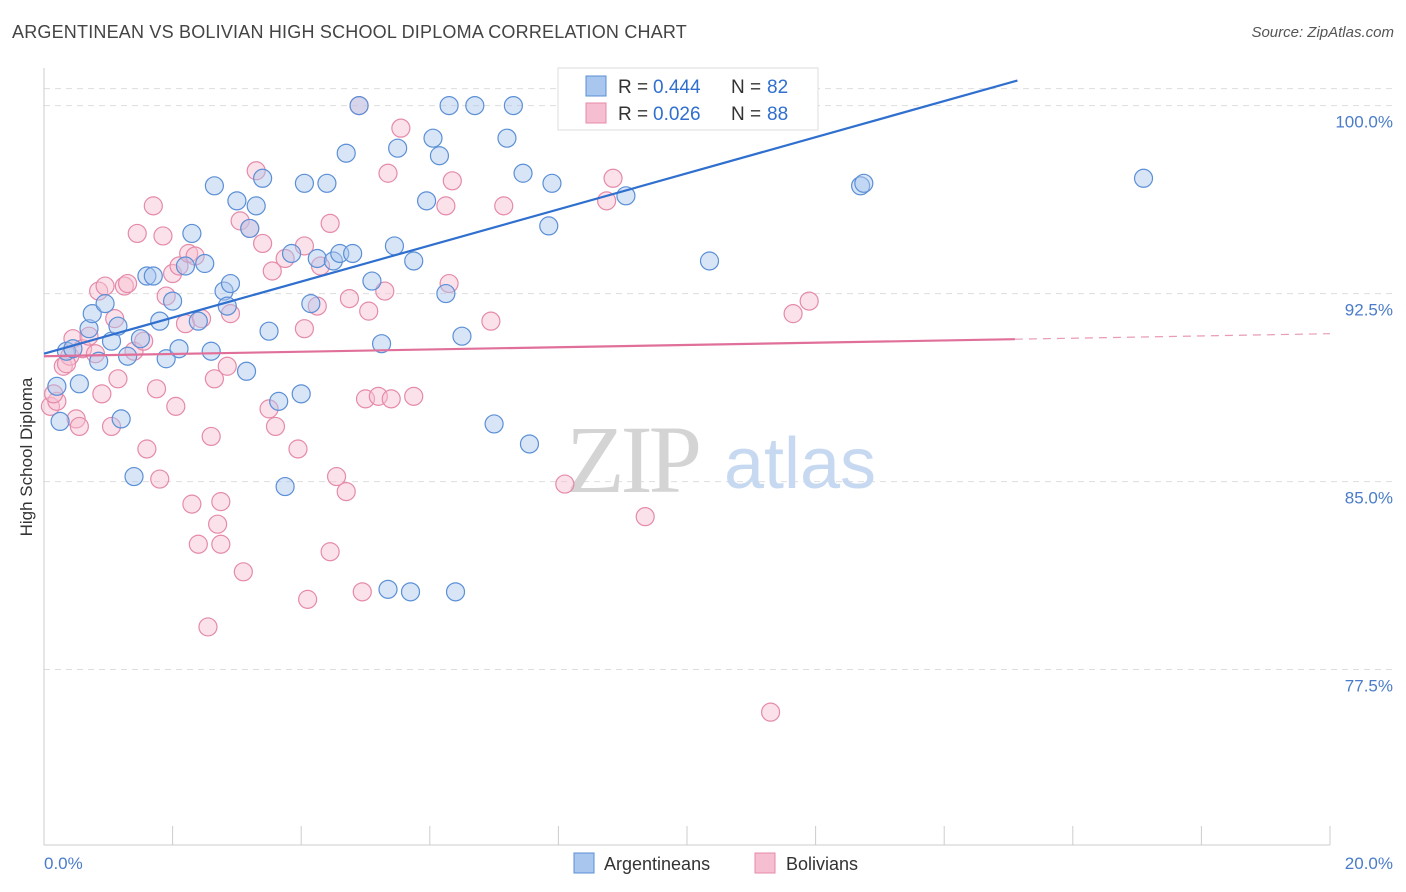 The width and height of the screenshot is (1406, 892). Describe the element at coordinates (677, 114) in the screenshot. I see `legend-r-value-bolivians: 0.026` at that location.